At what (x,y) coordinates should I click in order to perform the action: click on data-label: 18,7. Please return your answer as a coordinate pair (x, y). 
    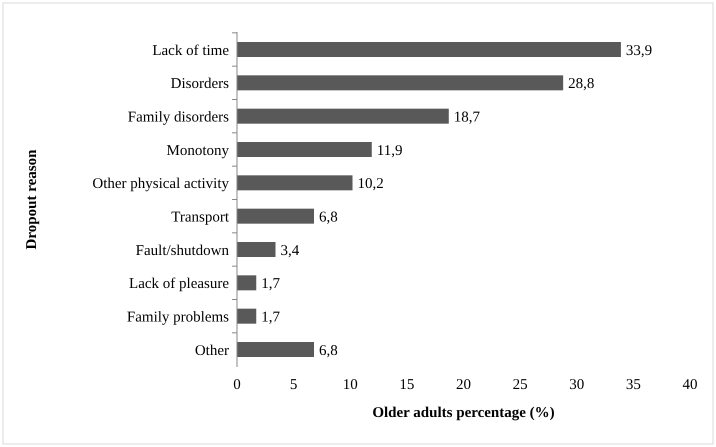
    Looking at the image, I should click on (467, 117).